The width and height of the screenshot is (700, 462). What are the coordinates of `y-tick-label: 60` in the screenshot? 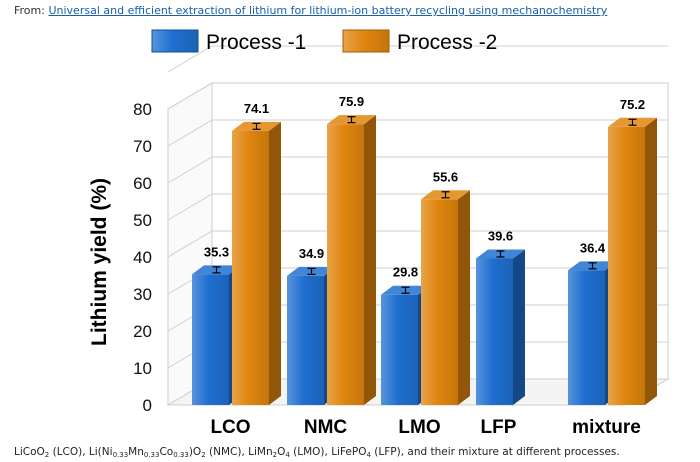 It's located at (142, 183).